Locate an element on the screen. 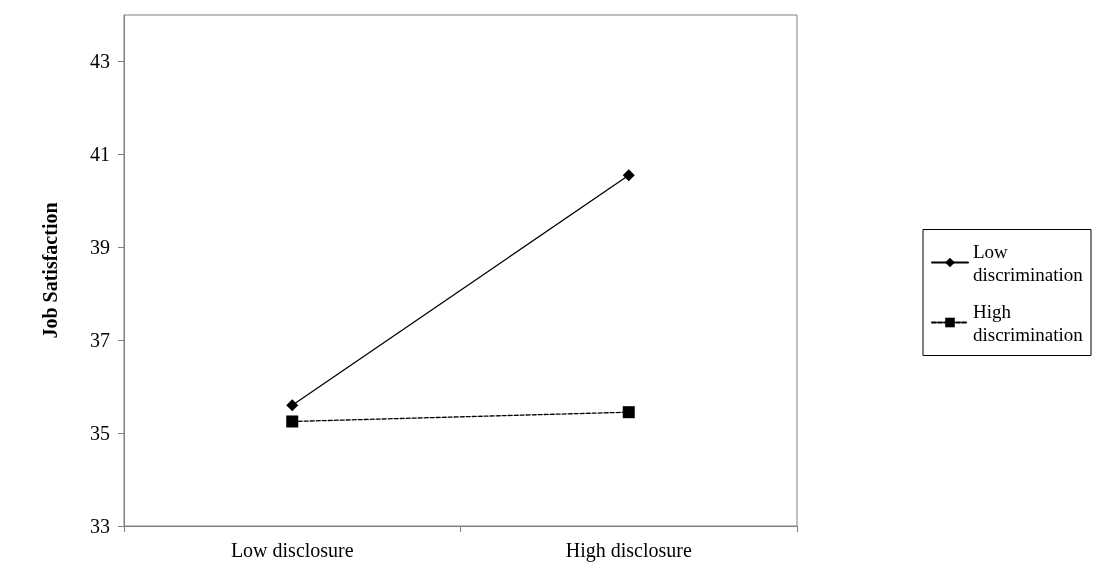 Image resolution: width=1105 pixels, height=585 pixels. legend-label: High discrimination is located at coordinates (1028, 322).